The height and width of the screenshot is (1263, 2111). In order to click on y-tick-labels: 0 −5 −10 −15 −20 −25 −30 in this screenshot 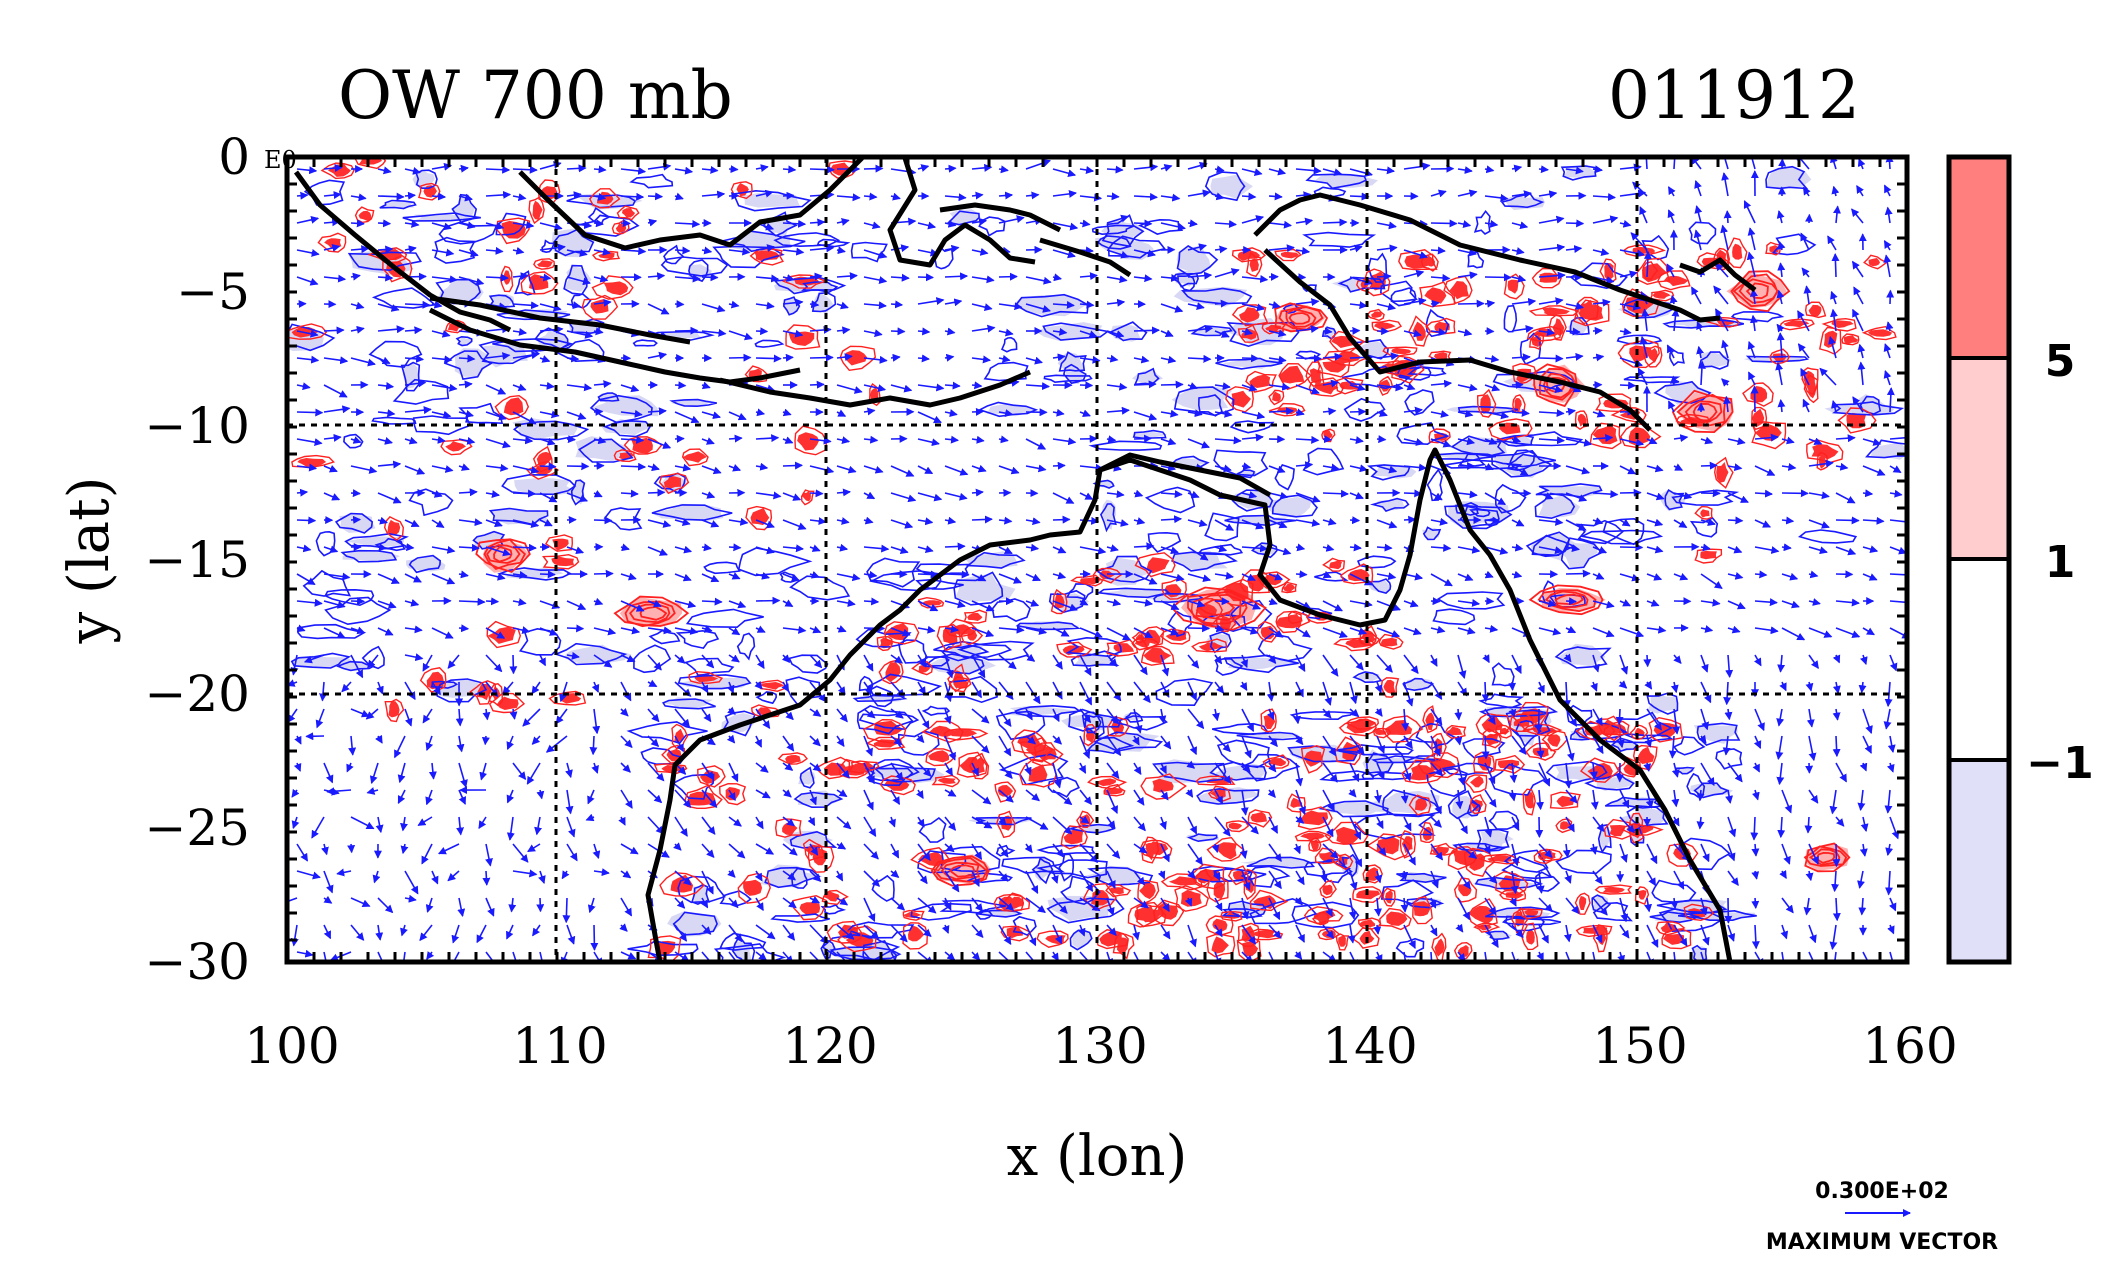, I will do `click(197, 559)`.